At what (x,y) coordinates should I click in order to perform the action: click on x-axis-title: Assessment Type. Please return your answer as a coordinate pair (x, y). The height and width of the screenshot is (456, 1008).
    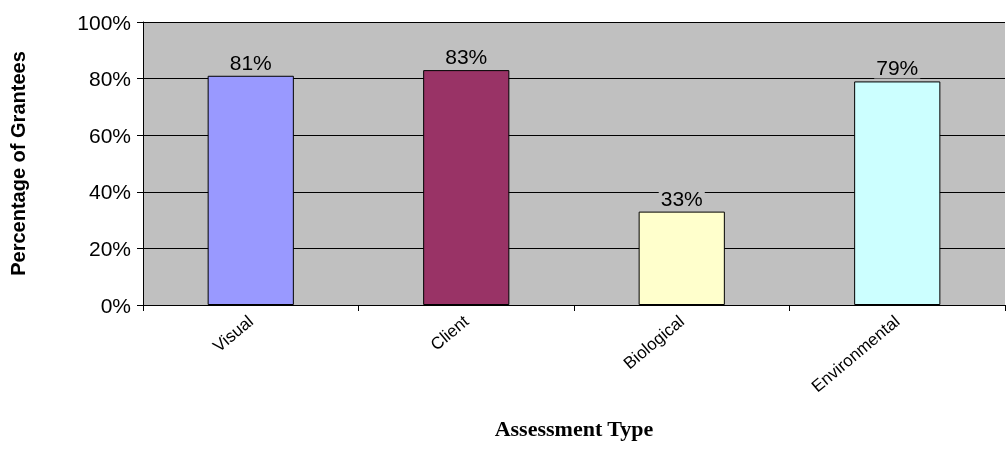
    Looking at the image, I should click on (574, 428).